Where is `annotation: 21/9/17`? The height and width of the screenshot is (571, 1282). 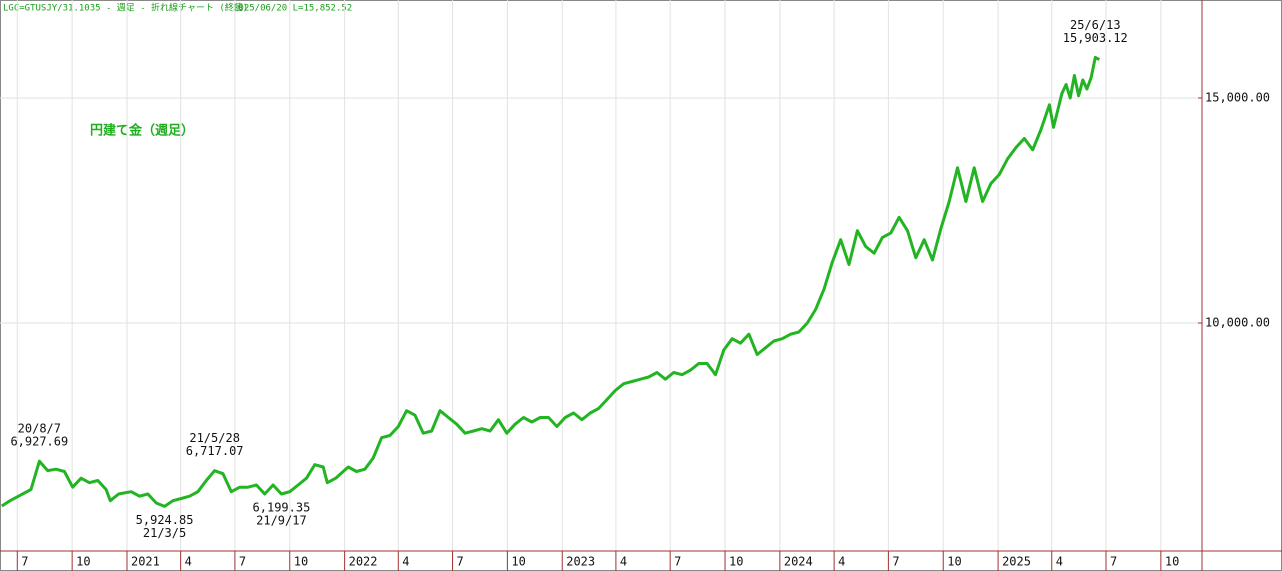
annotation: 21/9/17 is located at coordinates (281, 521).